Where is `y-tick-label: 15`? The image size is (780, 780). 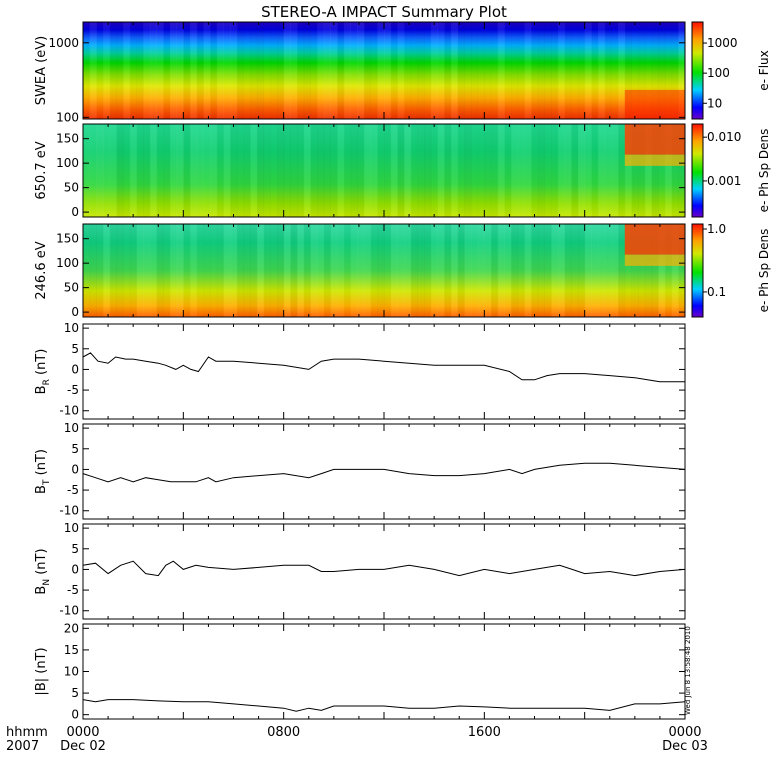
y-tick-label: 15 is located at coordinates (71, 650).